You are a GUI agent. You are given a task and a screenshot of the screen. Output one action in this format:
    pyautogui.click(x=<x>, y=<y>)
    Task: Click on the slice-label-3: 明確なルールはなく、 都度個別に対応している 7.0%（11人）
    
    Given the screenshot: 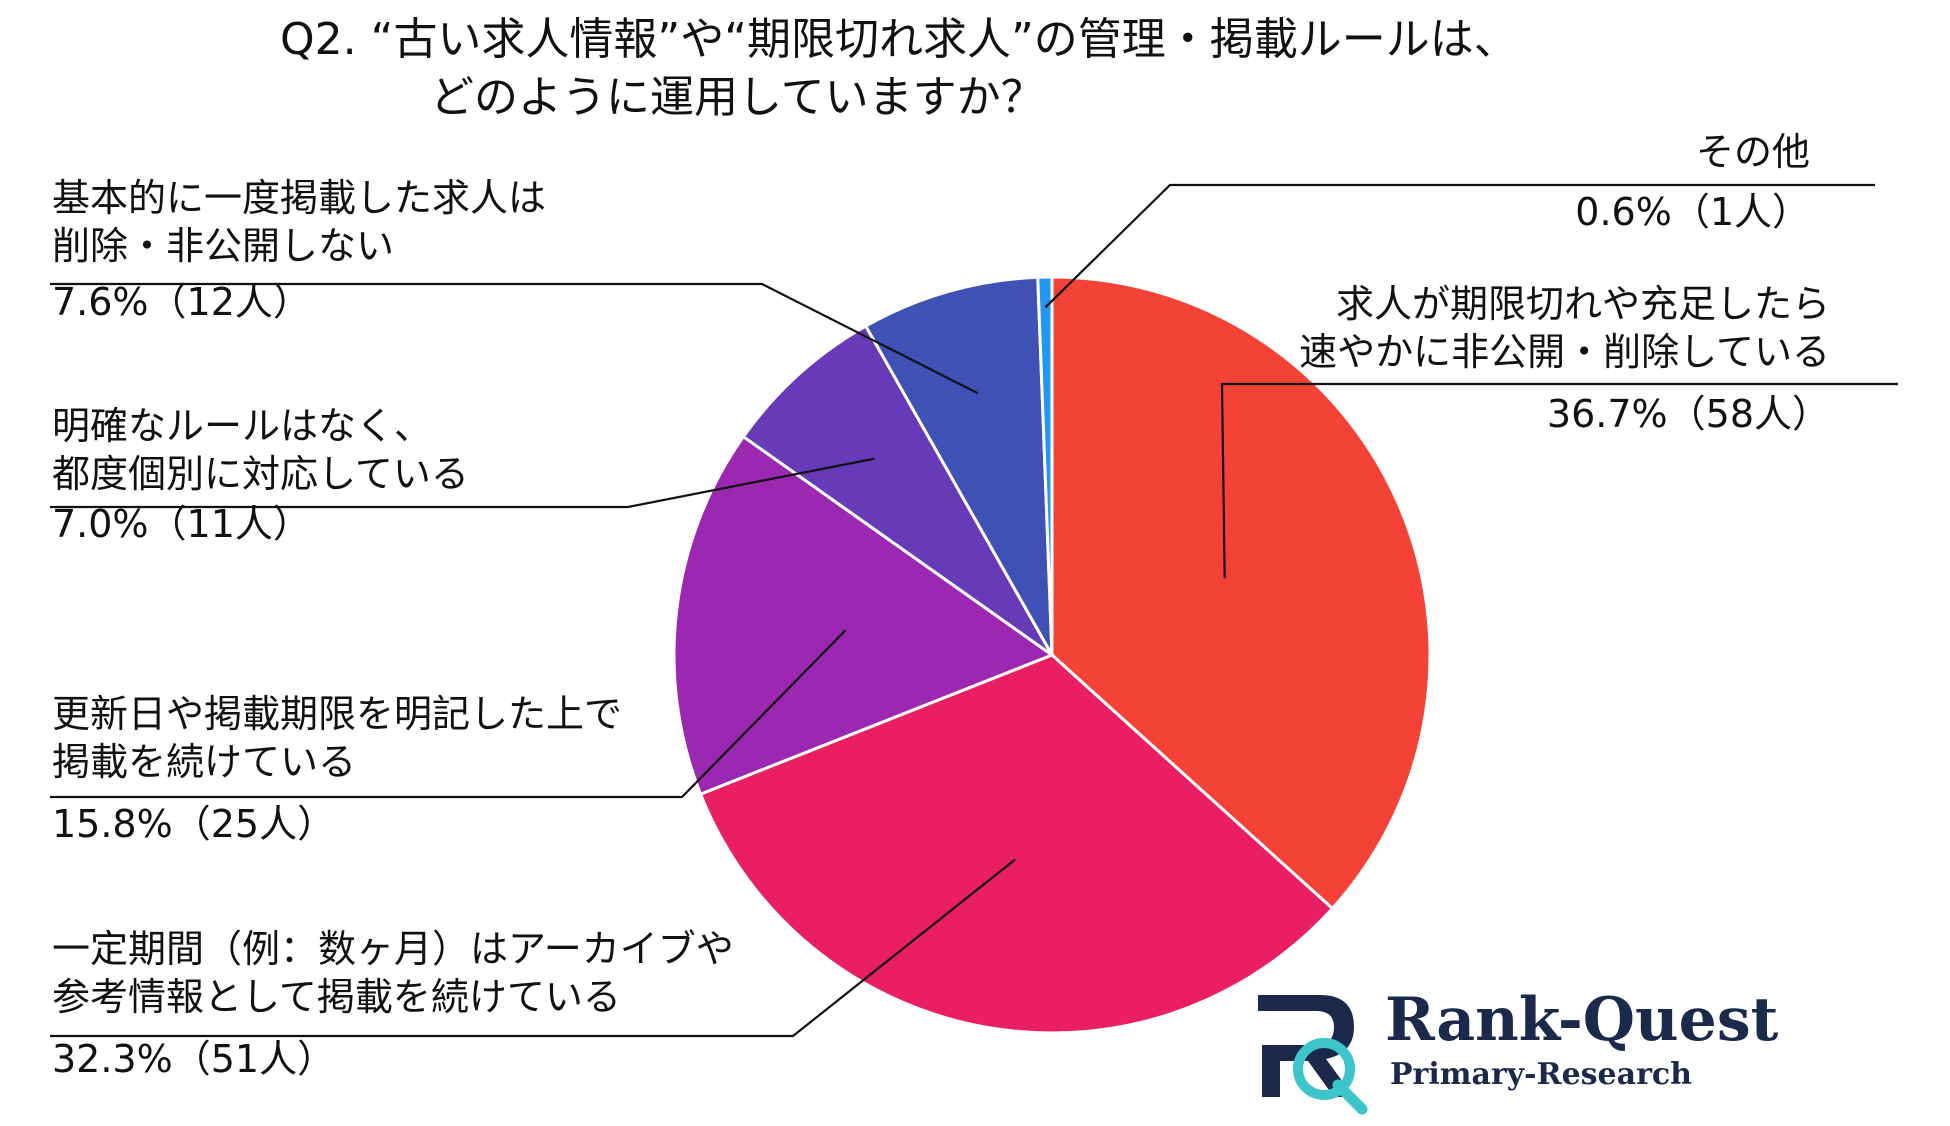 What is the action you would take?
    pyautogui.click(x=260, y=475)
    